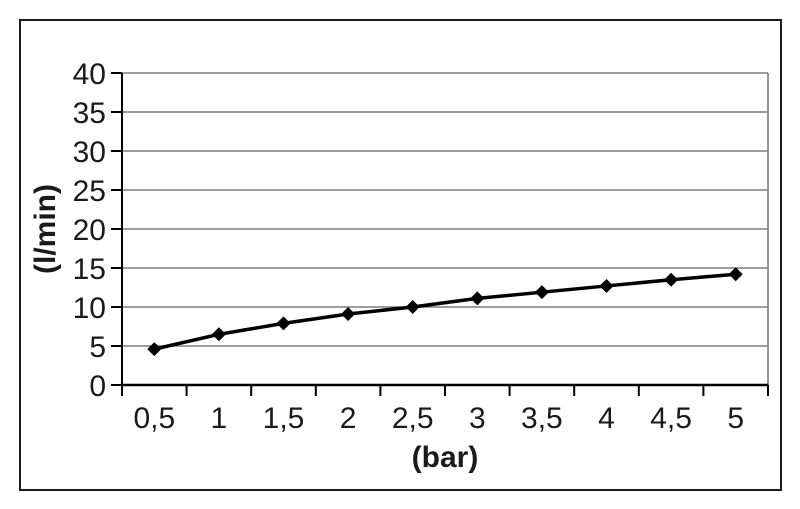  Describe the element at coordinates (89, 308) in the screenshot. I see `y-tick-label: 10` at that location.